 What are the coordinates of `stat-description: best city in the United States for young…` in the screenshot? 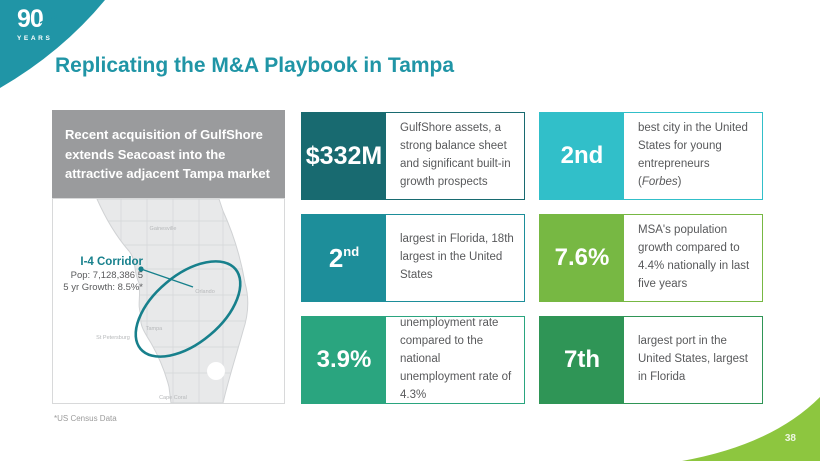 It's located at (693, 155).